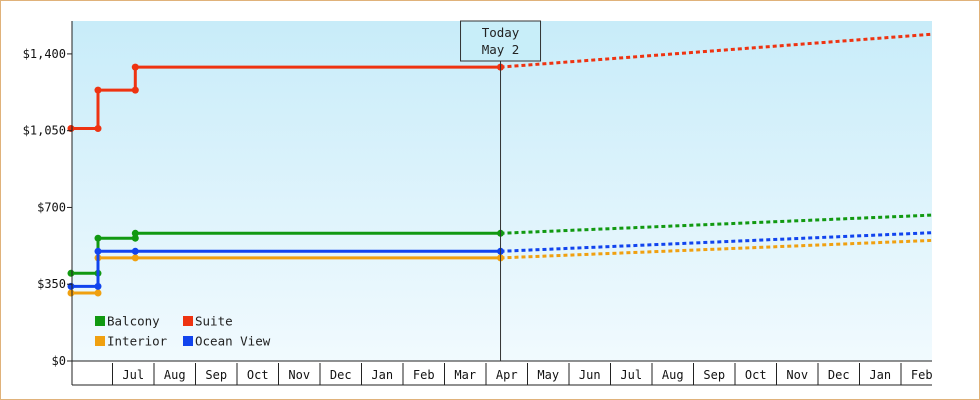 The width and height of the screenshot is (980, 400). I want to click on today-marker-date: May 2, so click(501, 49).